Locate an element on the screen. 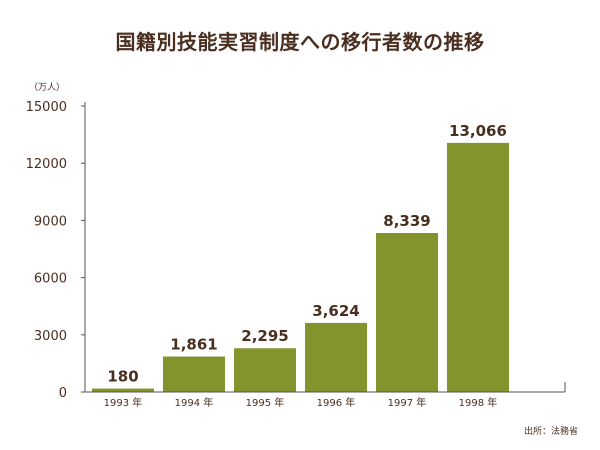 The width and height of the screenshot is (600, 450). x-tick-label: 1997 年 is located at coordinates (407, 402).